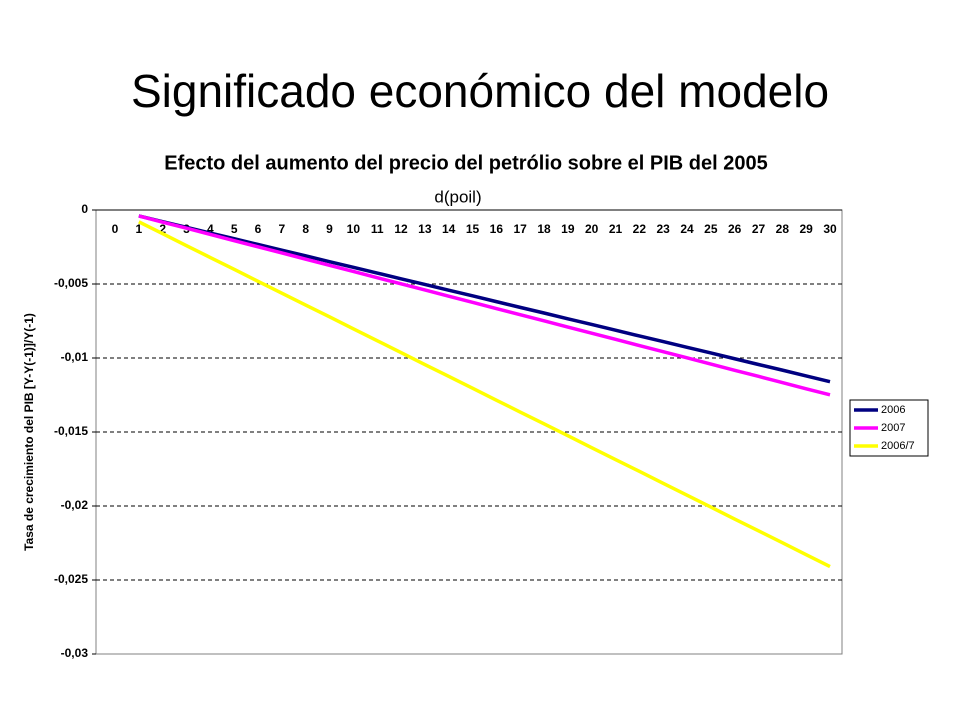 The height and width of the screenshot is (720, 960). I want to click on x-tick-label: 28, so click(783, 229).